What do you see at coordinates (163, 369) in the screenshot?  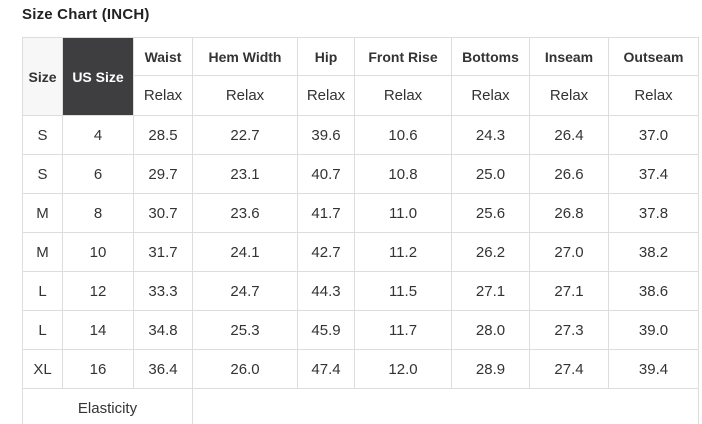 I see `waist-value: 36.4` at bounding box center [163, 369].